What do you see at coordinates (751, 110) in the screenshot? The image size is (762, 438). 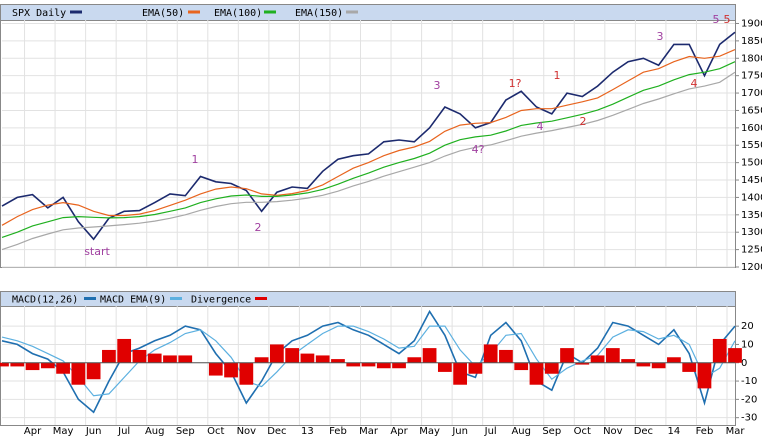 I see `y-tick-label: 1650` at bounding box center [751, 110].